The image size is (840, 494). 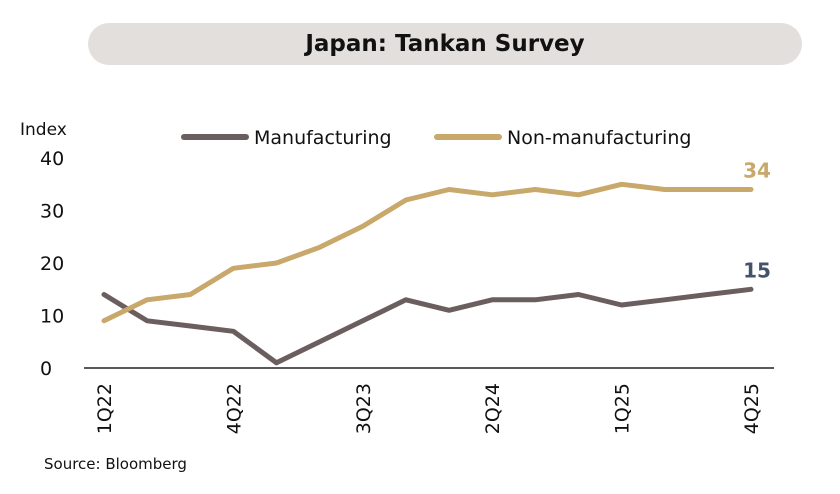 I want to click on x-tick-label: 2Q24, so click(x=493, y=408).